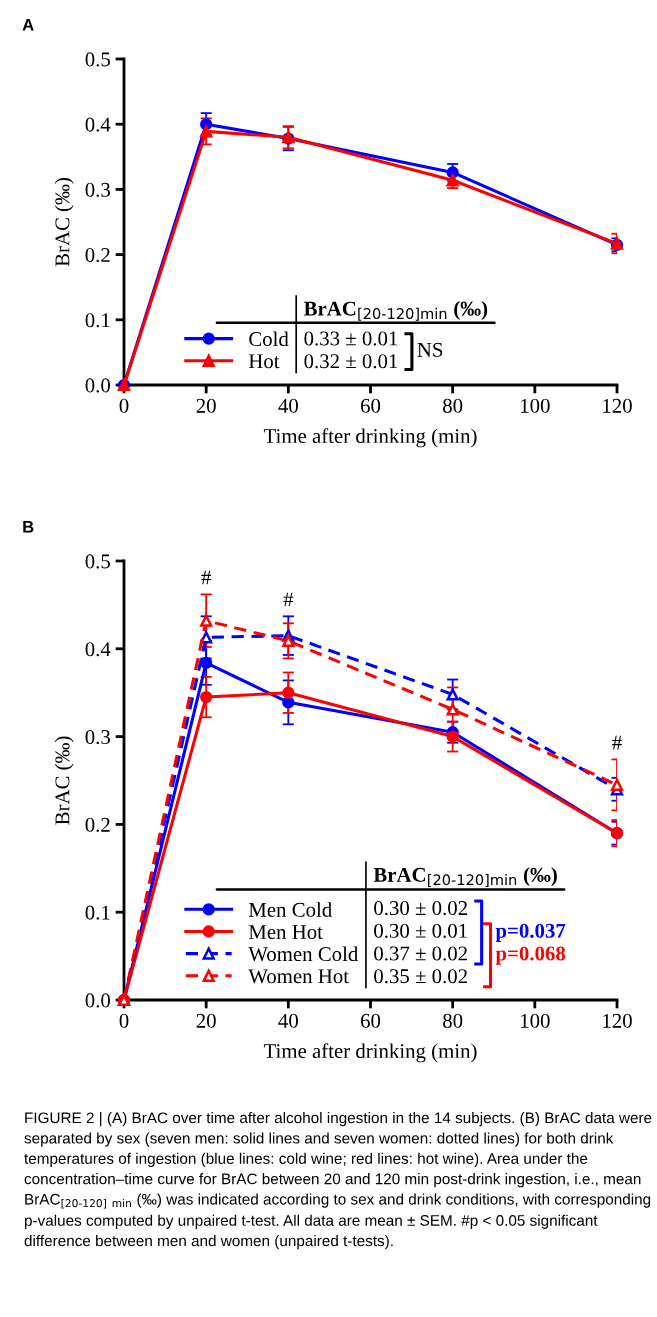 The width and height of the screenshot is (657, 1317). What do you see at coordinates (303, 954) in the screenshot?
I see `legend-label: Women Cold` at bounding box center [303, 954].